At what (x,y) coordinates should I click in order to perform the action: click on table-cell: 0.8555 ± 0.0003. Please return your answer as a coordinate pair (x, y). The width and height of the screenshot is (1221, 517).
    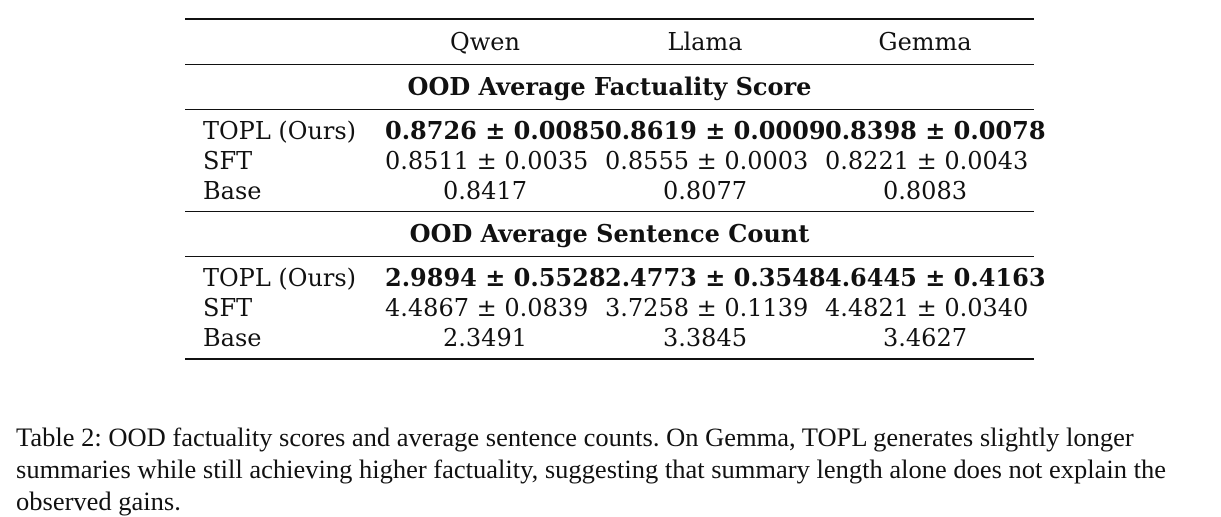
    Looking at the image, I should click on (707, 161).